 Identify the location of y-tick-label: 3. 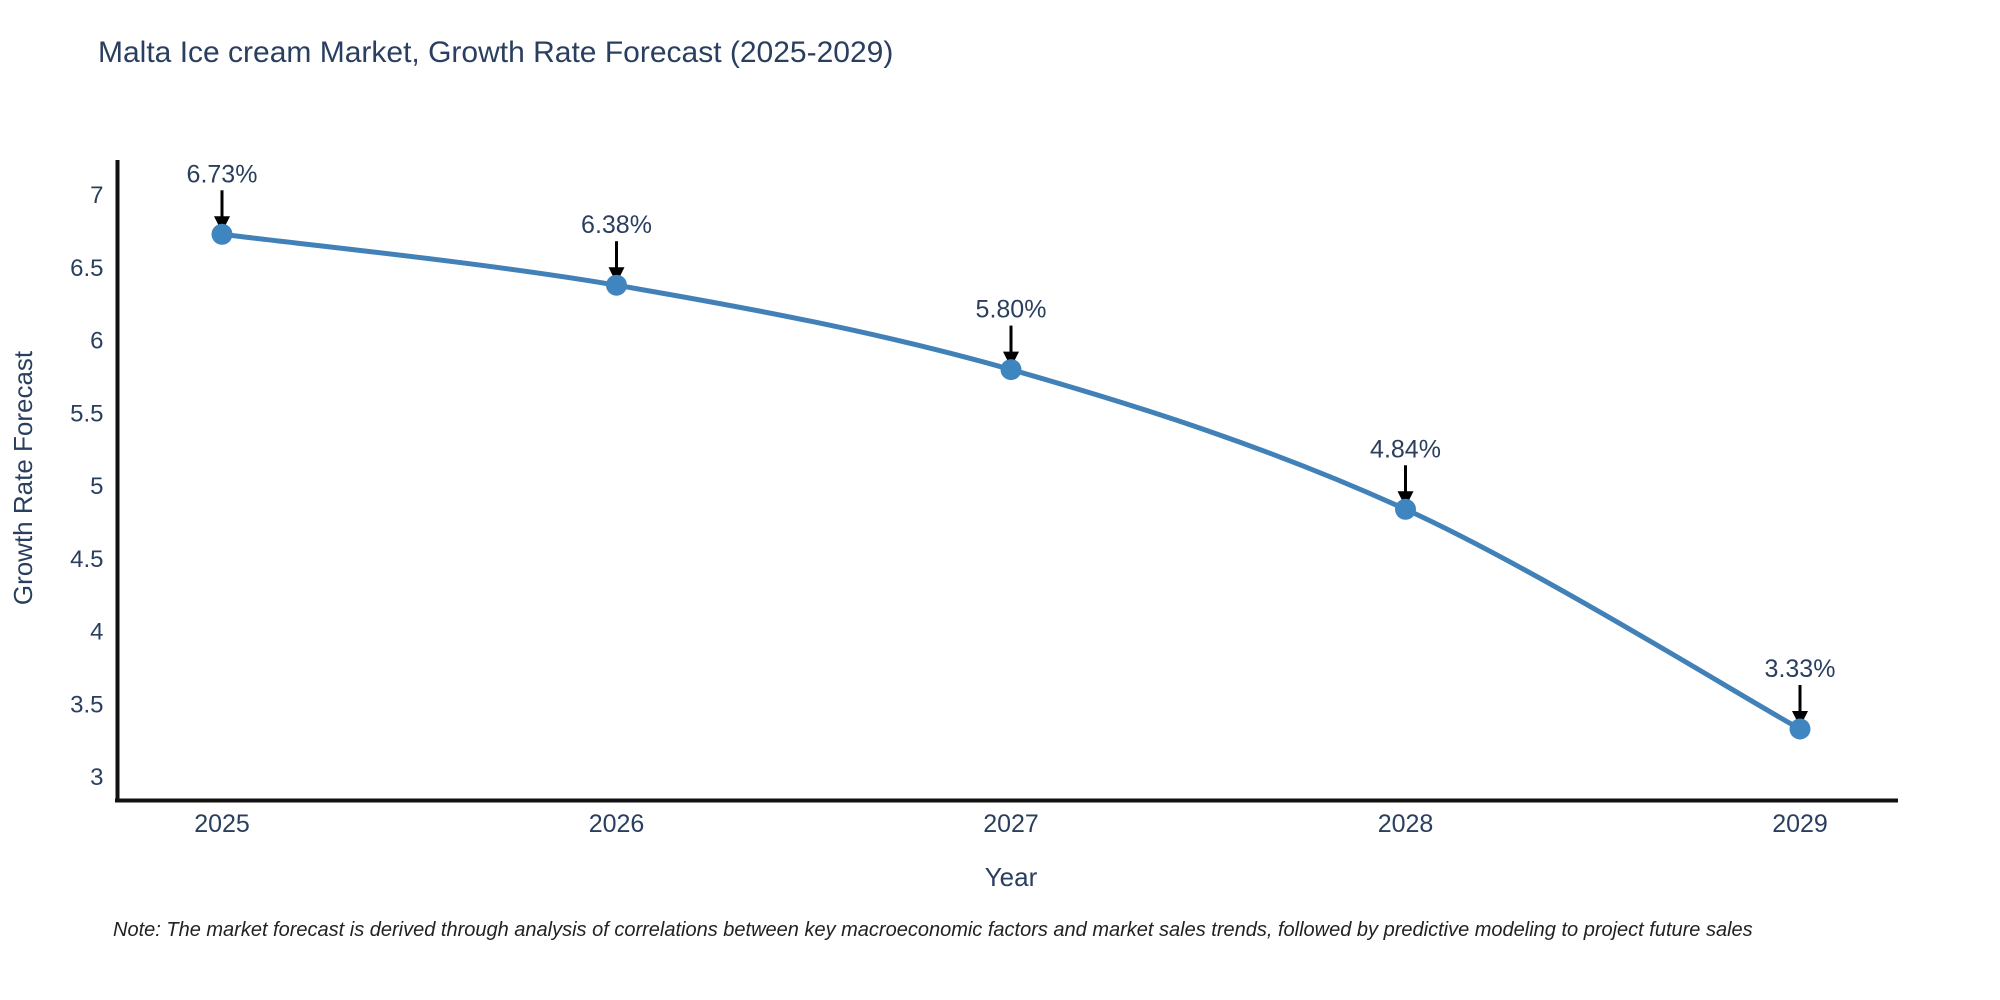
(96, 777).